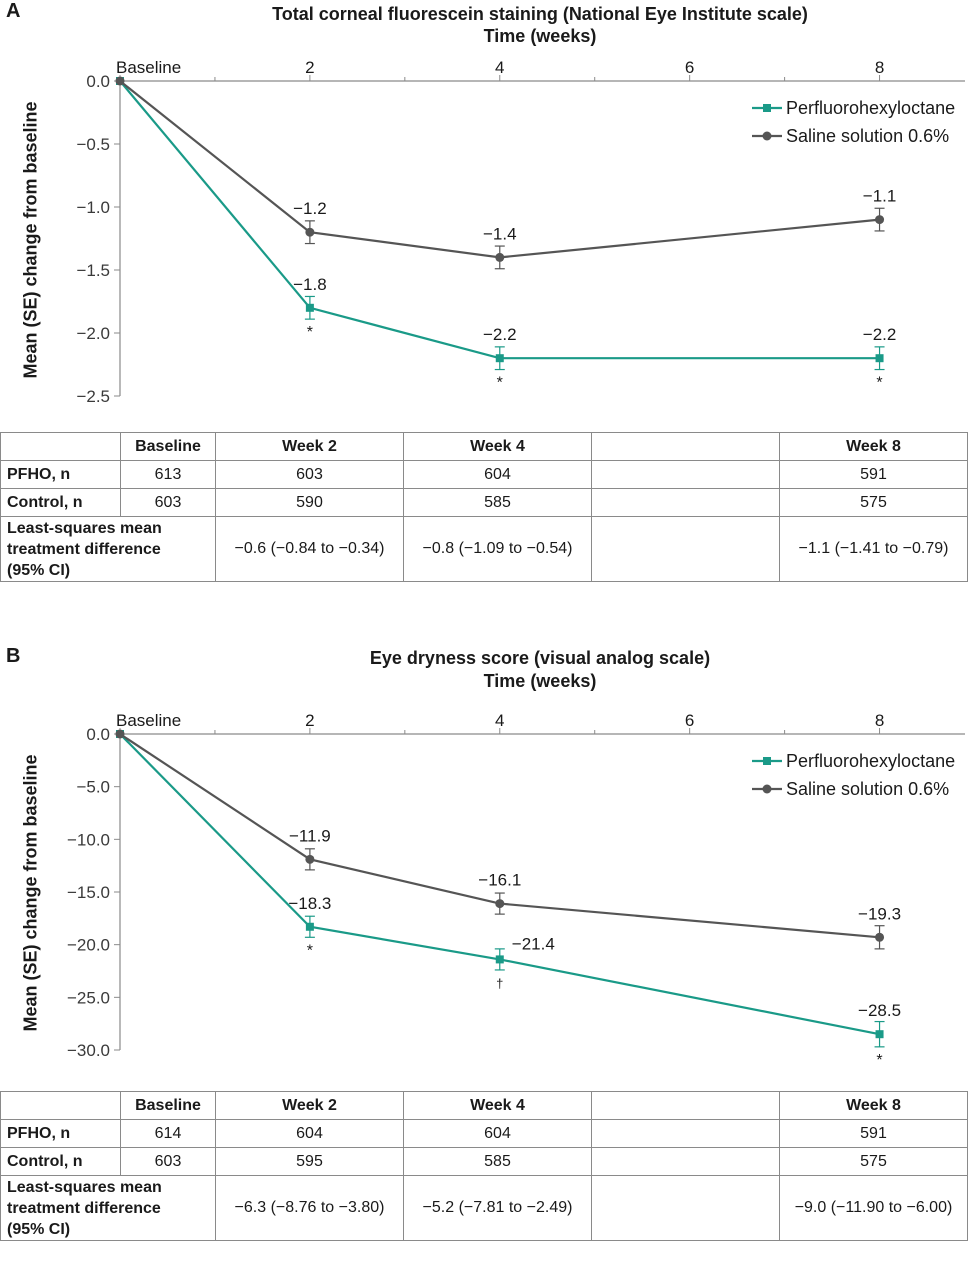 The width and height of the screenshot is (969, 1261). I want to click on data-label: −21.4, so click(533, 943).